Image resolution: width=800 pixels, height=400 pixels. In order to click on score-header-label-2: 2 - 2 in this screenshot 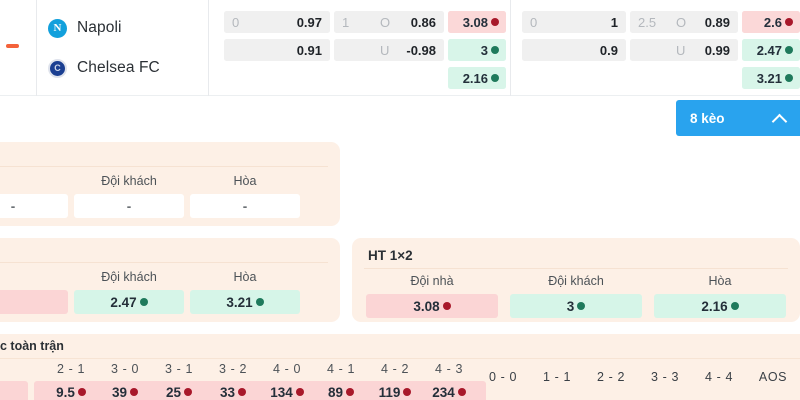, I will do `click(610, 377)`.